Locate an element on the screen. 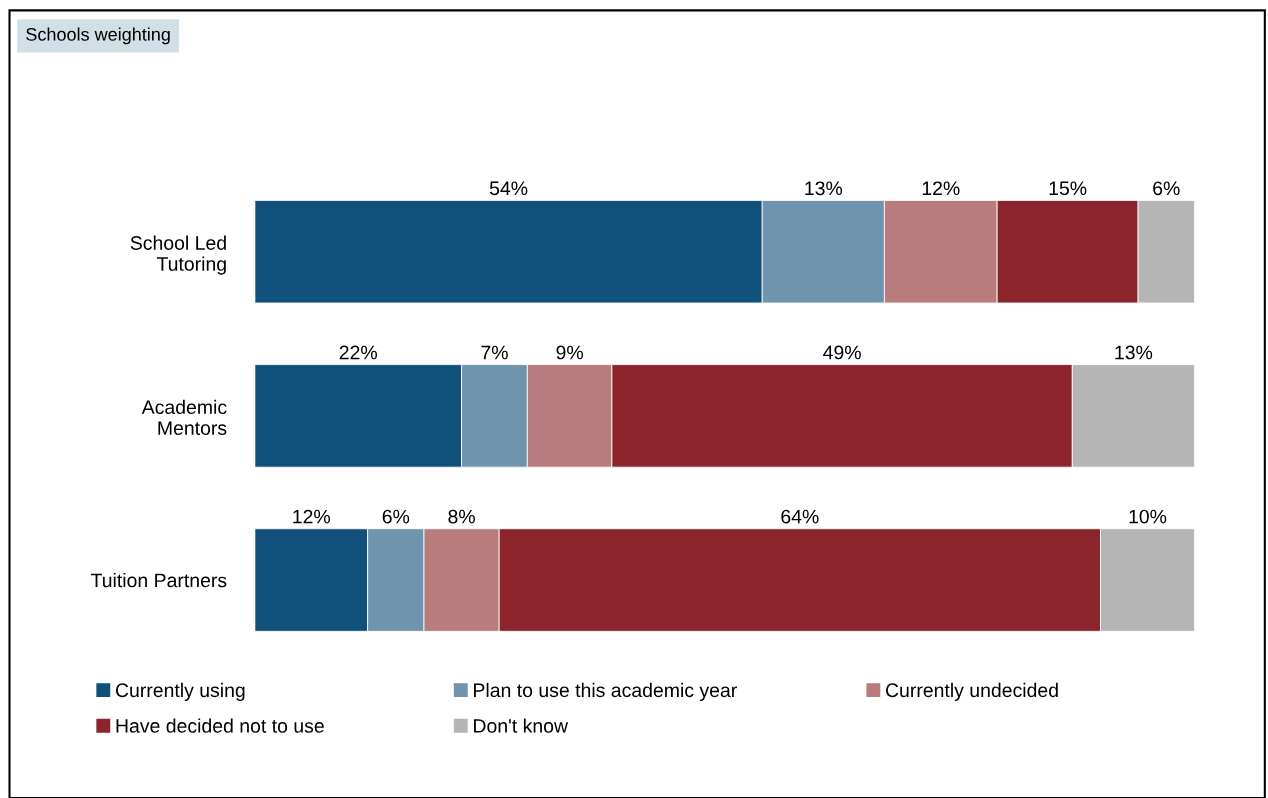  data-label: 15% is located at coordinates (1068, 188).